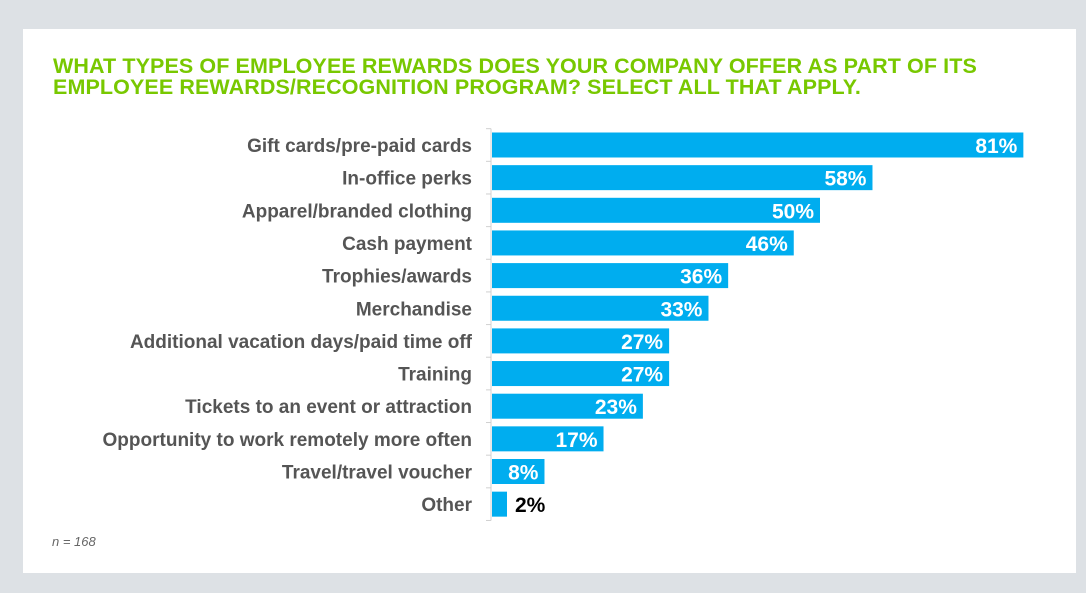 The width and height of the screenshot is (1086, 593). What do you see at coordinates (523, 473) in the screenshot?
I see `data-label: 8%` at bounding box center [523, 473].